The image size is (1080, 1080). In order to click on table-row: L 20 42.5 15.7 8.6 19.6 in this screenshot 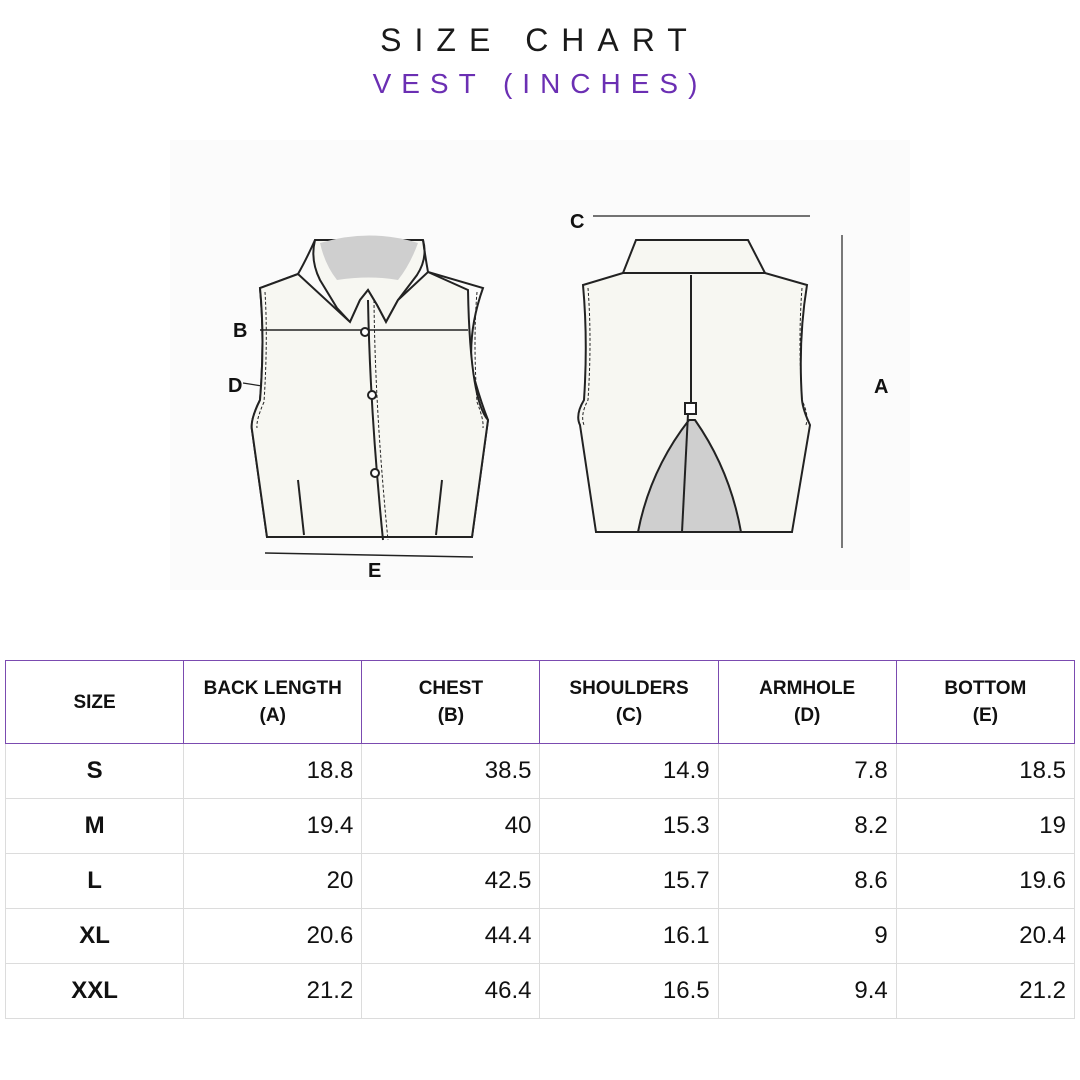, I will do `click(540, 881)`.